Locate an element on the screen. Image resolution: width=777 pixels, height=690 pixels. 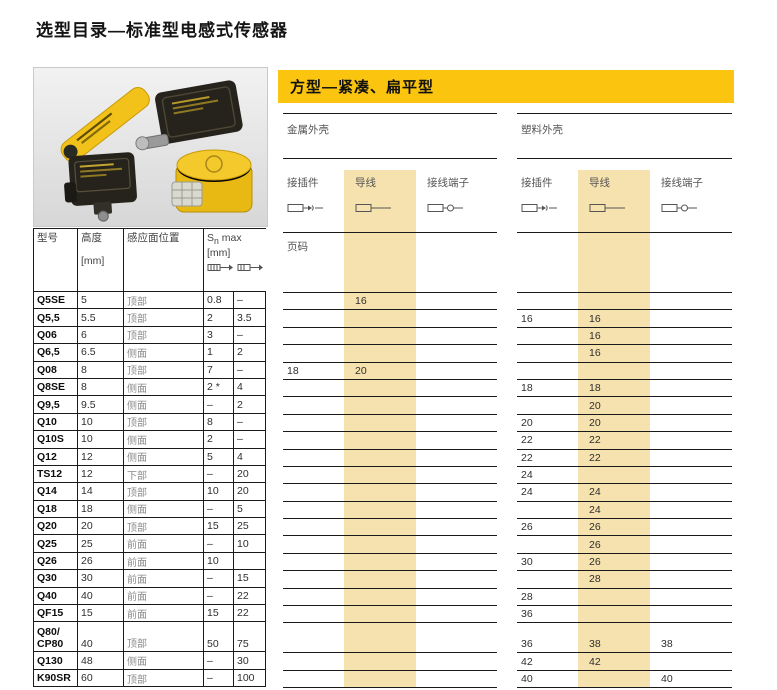
page-row-Q08 is located at coordinates (624, 371).